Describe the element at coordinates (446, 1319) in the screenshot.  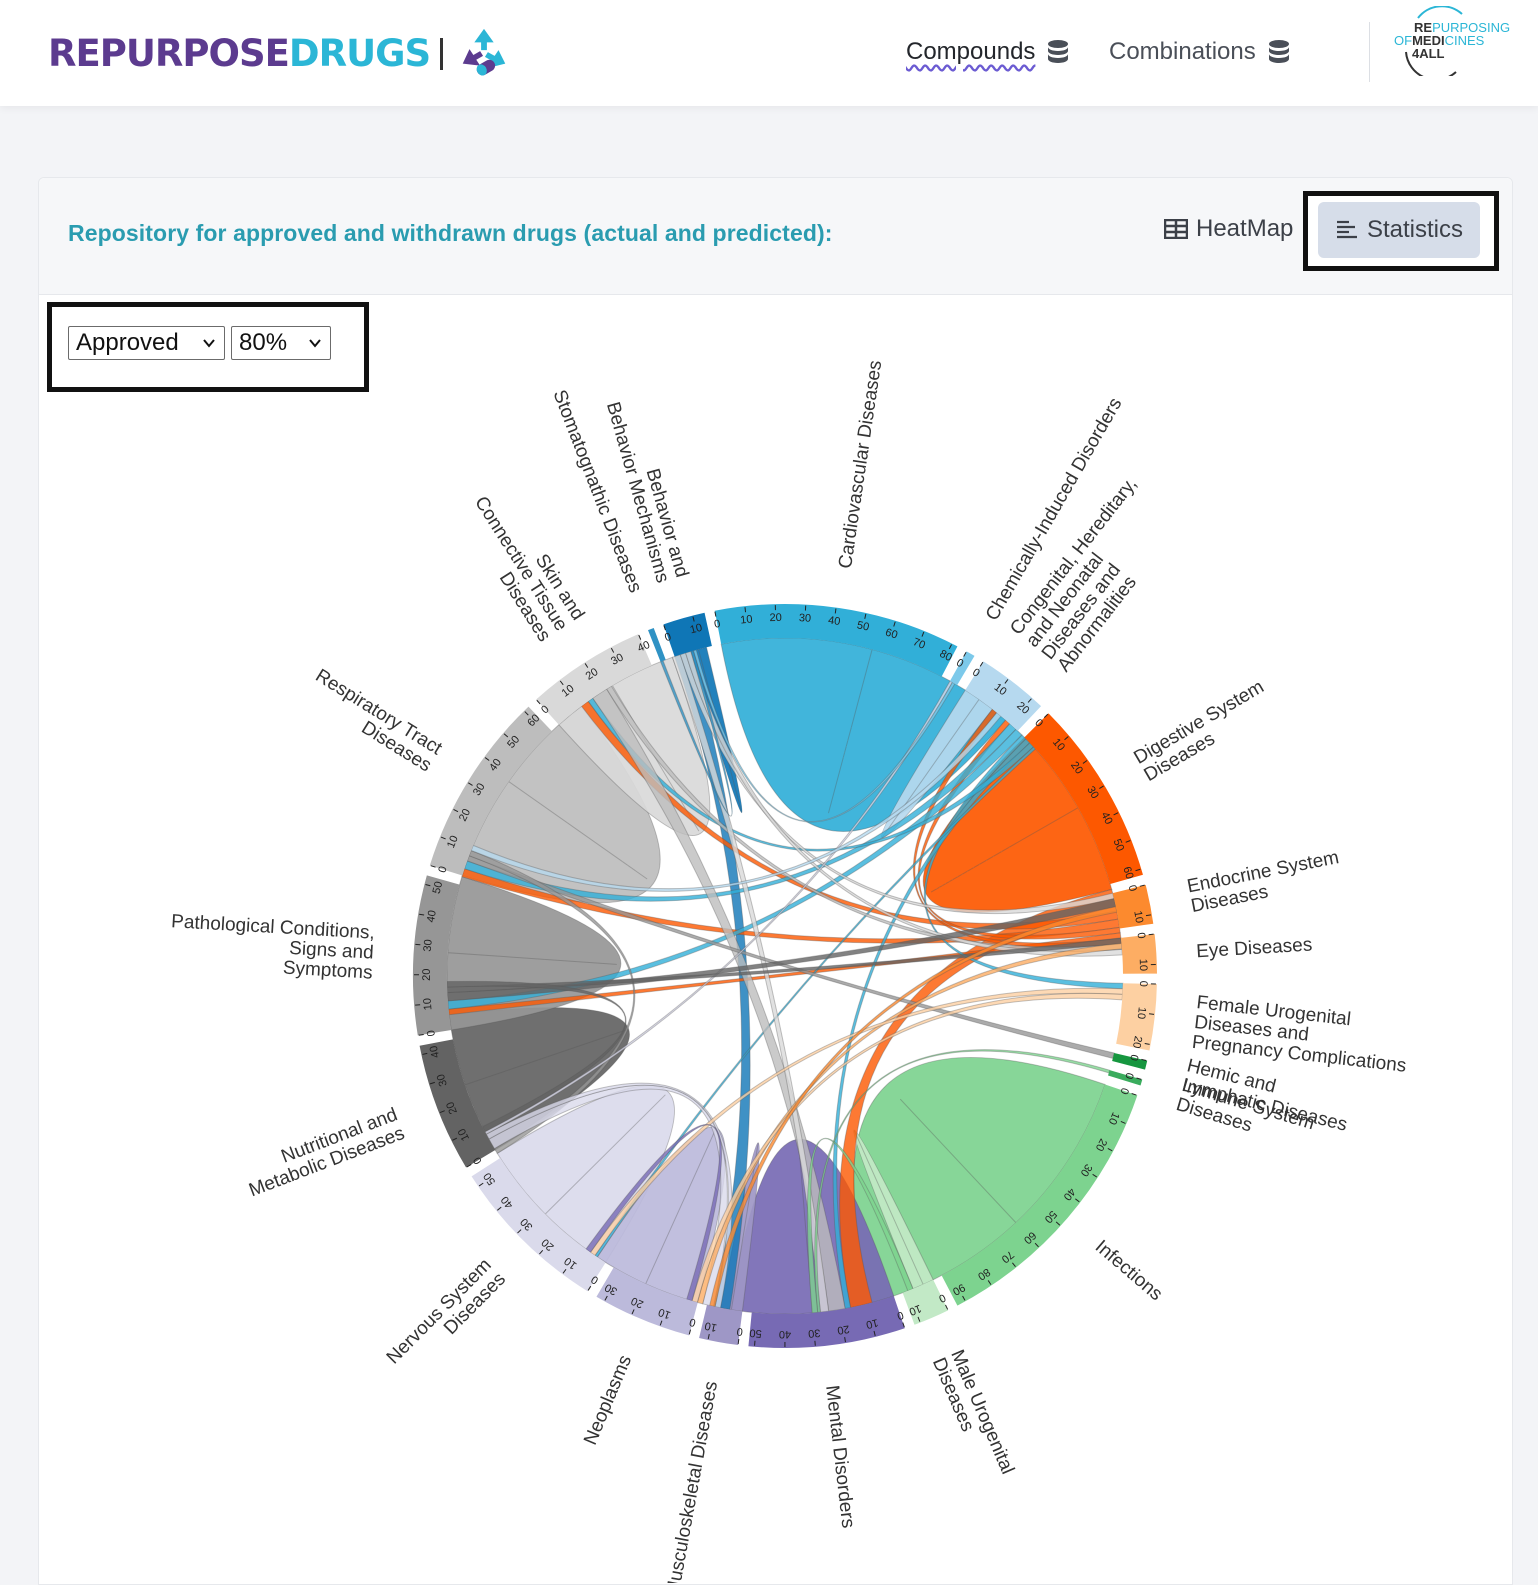
I see `group-label-nervous-system-diseases: Nervous SystemDiseases` at that location.